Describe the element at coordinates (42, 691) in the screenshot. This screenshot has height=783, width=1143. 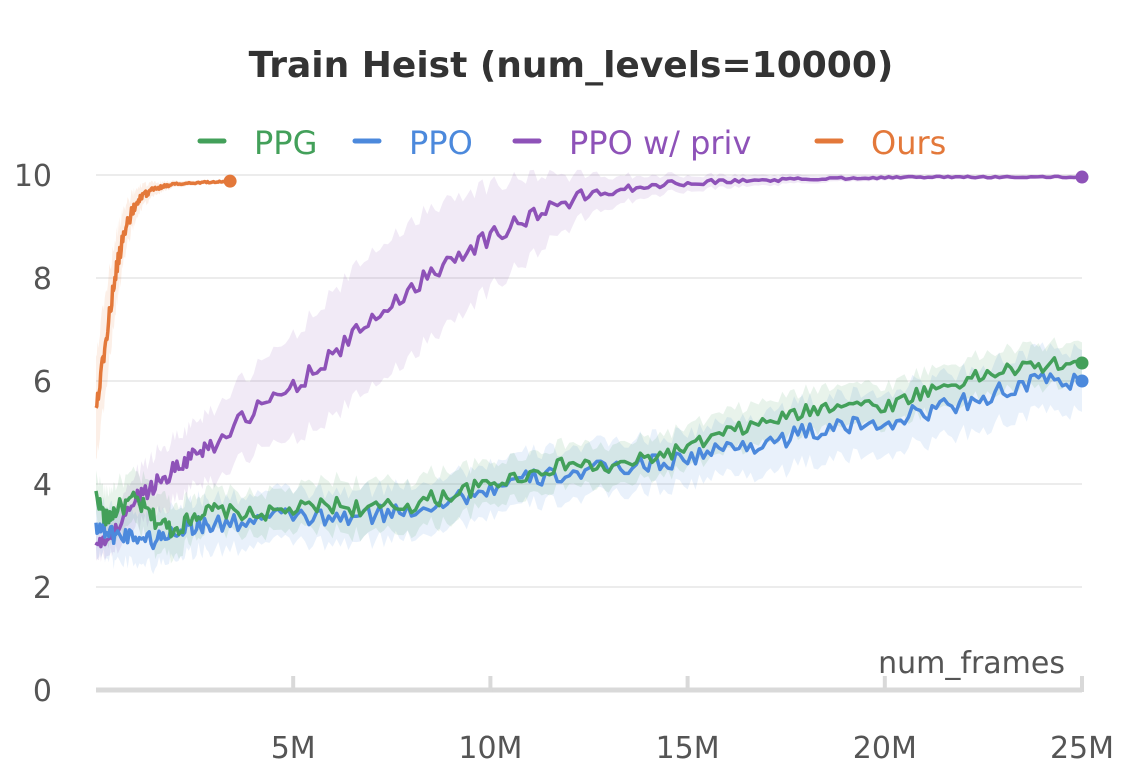
I see `y-tick-label: 0` at that location.